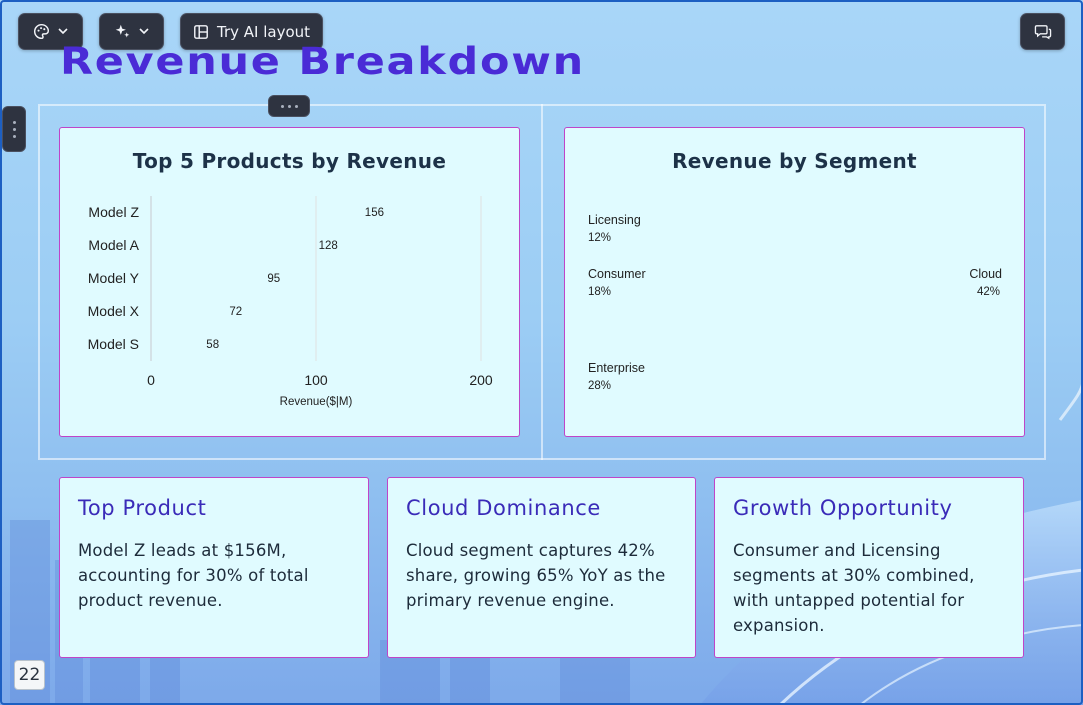  Describe the element at coordinates (263, 31) in the screenshot. I see `try-ai-layout-label: Try AI layout` at that location.